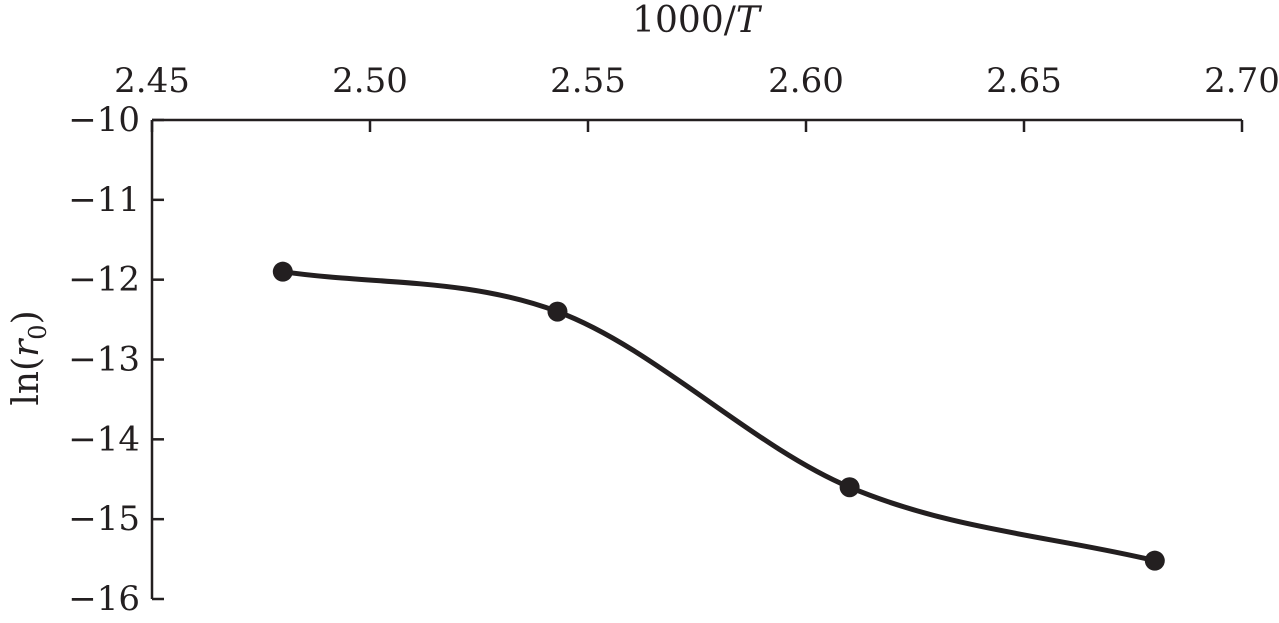  Describe the element at coordinates (104, 280) in the screenshot. I see `y-tick-label: −12` at that location.